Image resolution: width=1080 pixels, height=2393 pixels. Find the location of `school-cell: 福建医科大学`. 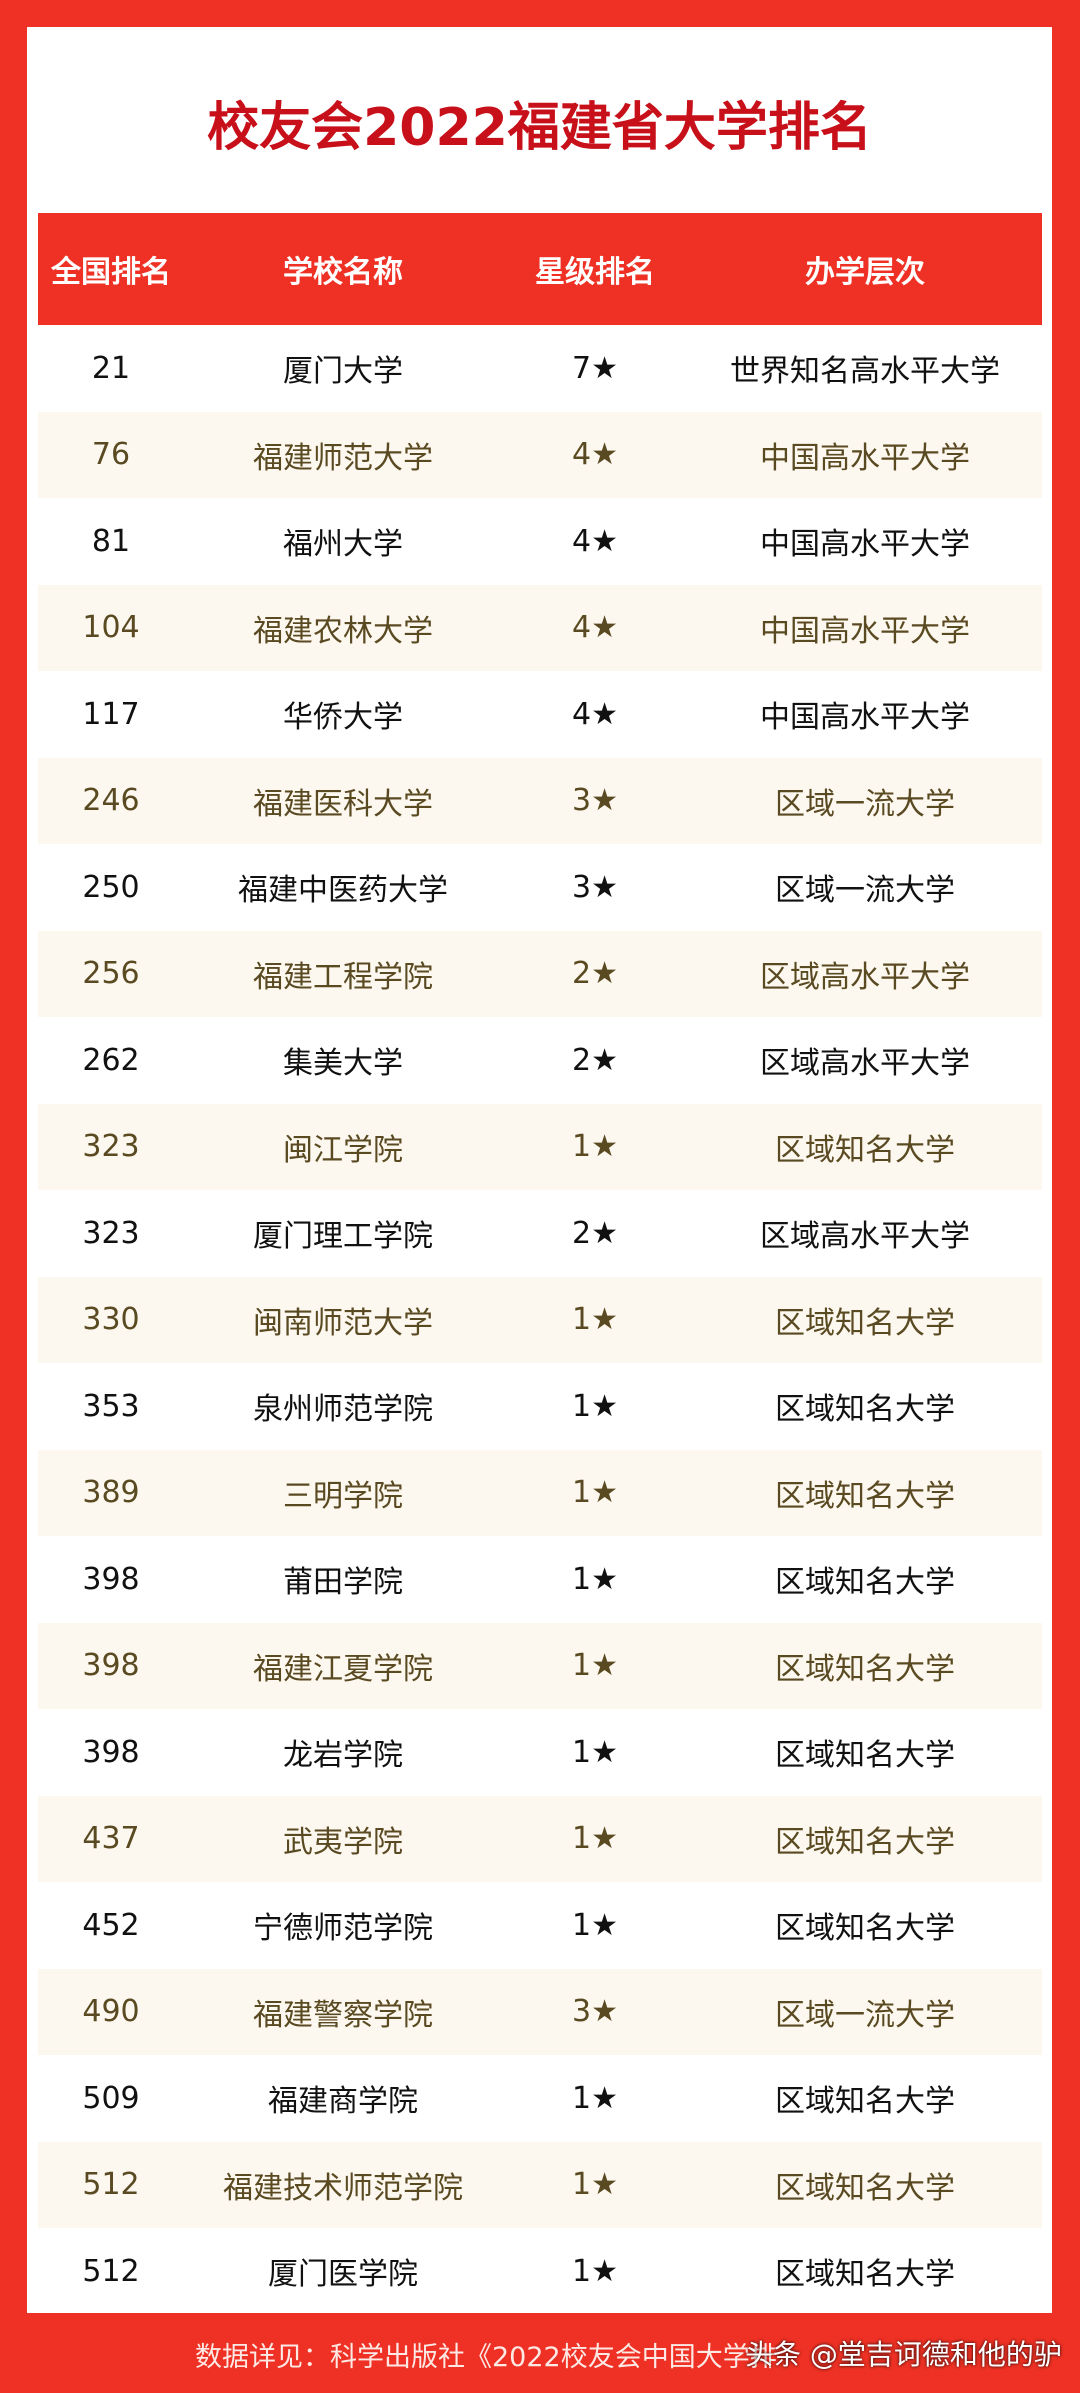

school-cell: 福建医科大学 is located at coordinates (343, 800).